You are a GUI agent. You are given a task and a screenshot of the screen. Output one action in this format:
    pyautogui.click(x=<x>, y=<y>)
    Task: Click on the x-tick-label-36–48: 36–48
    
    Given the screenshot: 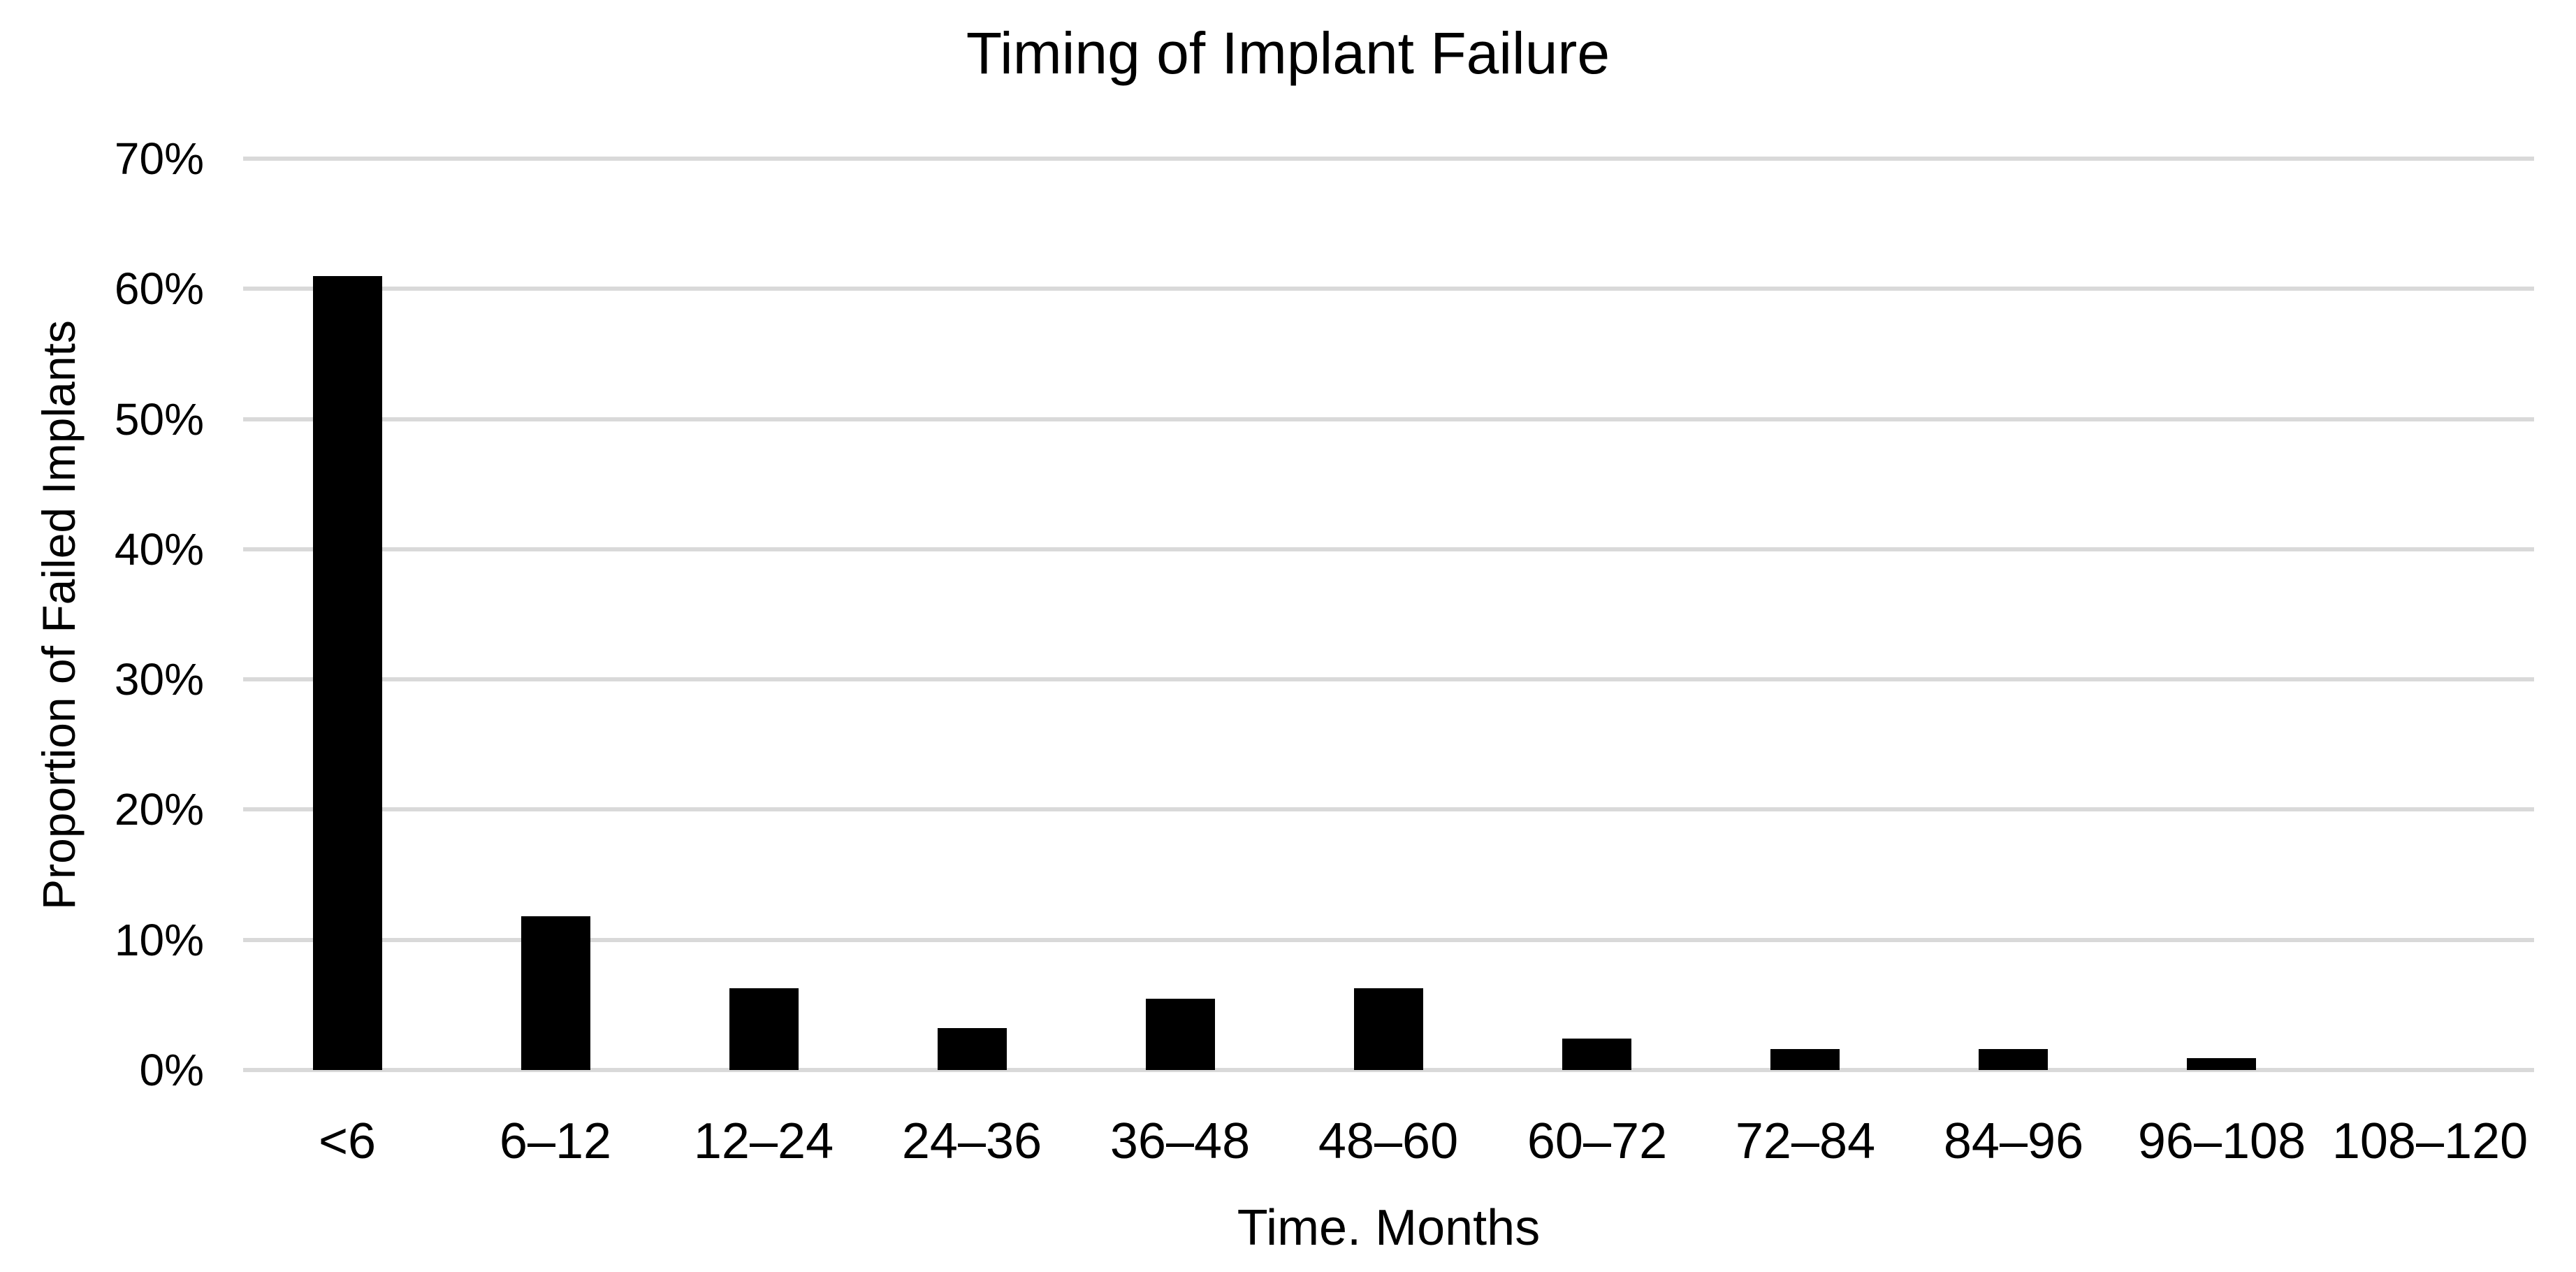 What is the action you would take?
    pyautogui.click(x=1180, y=1141)
    